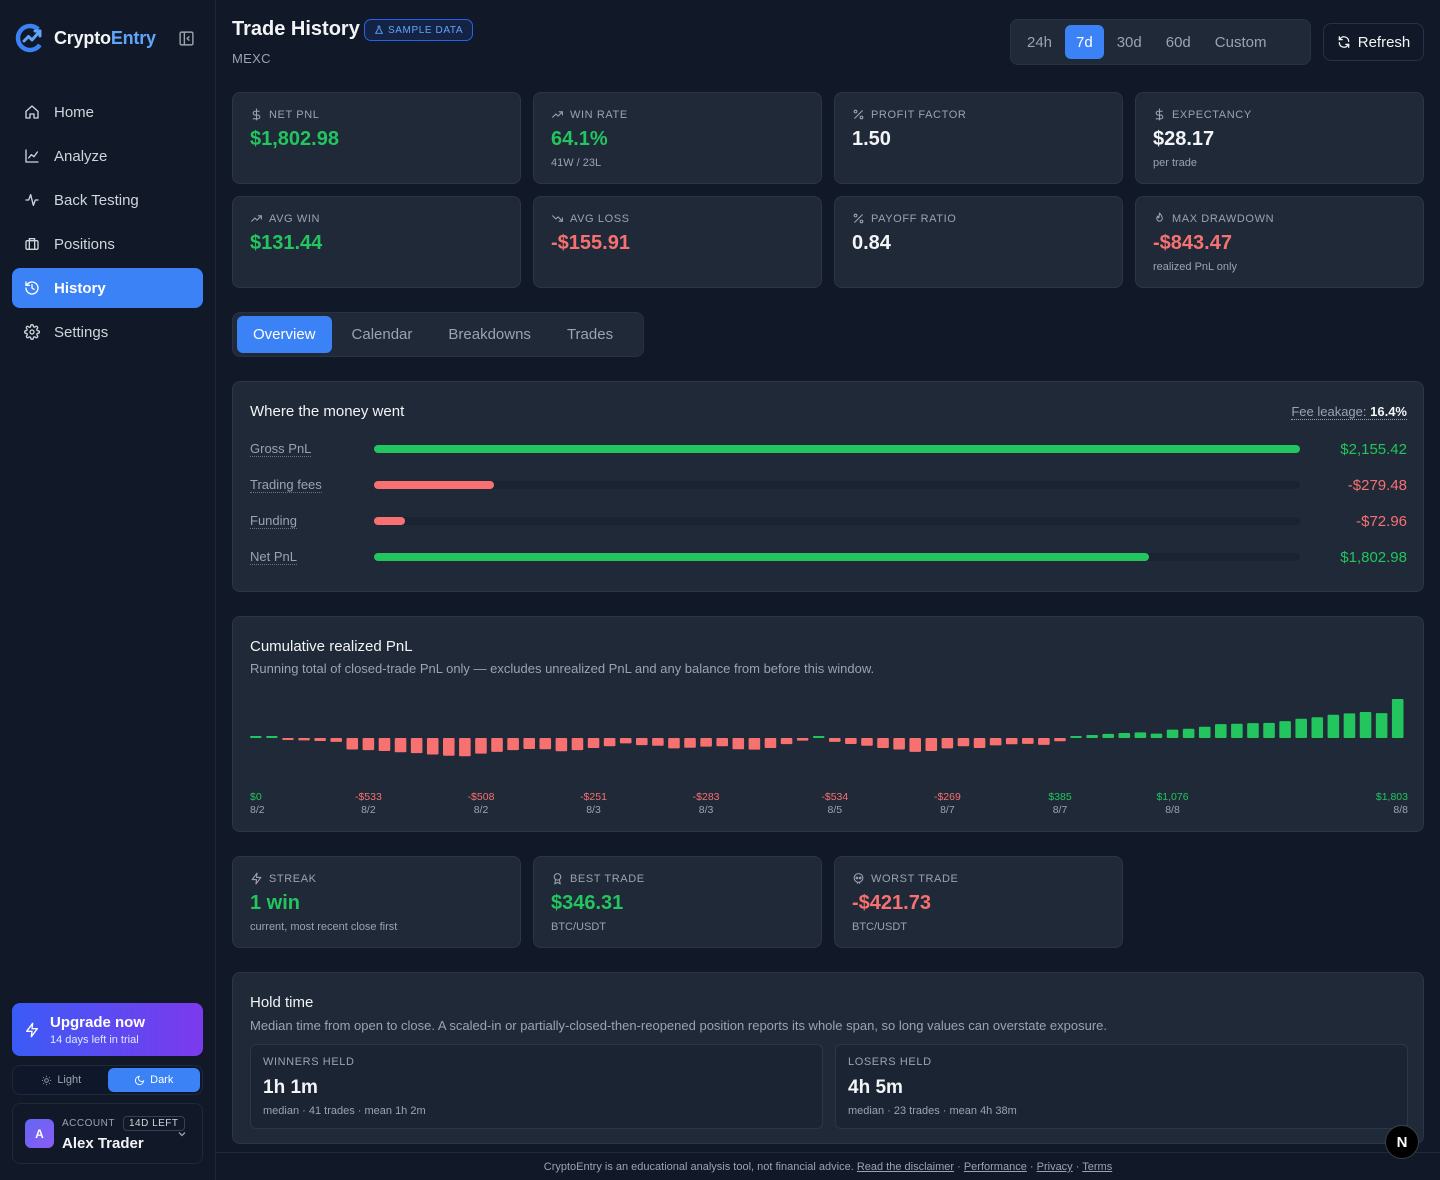 The height and width of the screenshot is (1180, 1440). Describe the element at coordinates (107, 200) in the screenshot. I see `sidebar-item-back-testing: Back Testing` at that location.